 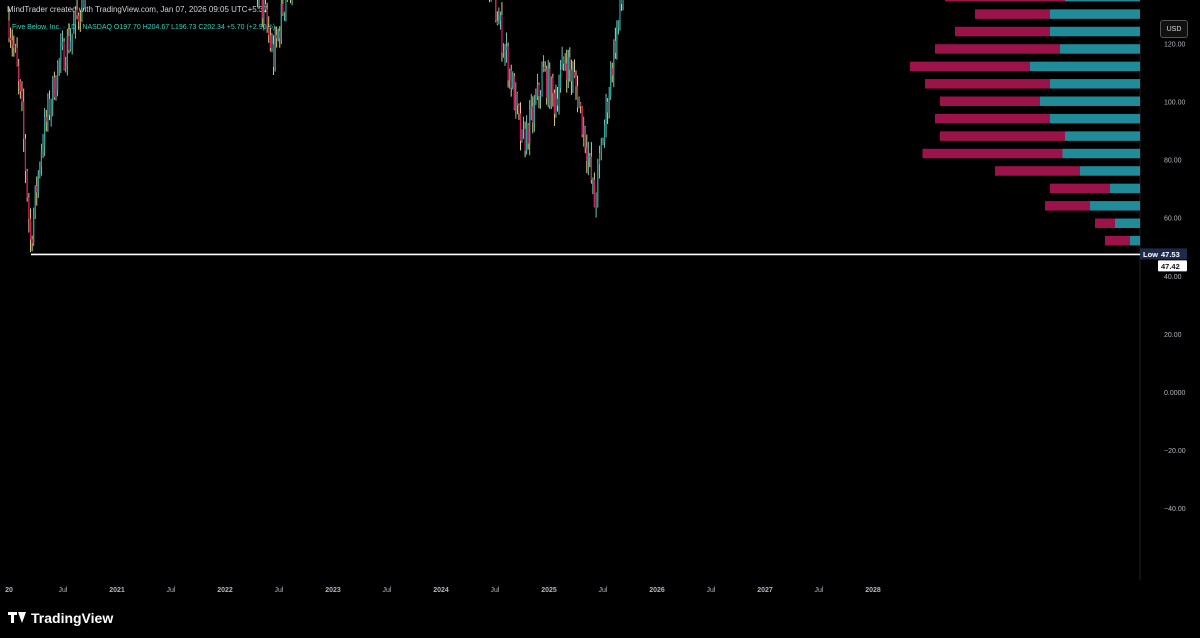 What do you see at coordinates (1175, 451) in the screenshot?
I see `y-tick-label: −20.00` at bounding box center [1175, 451].